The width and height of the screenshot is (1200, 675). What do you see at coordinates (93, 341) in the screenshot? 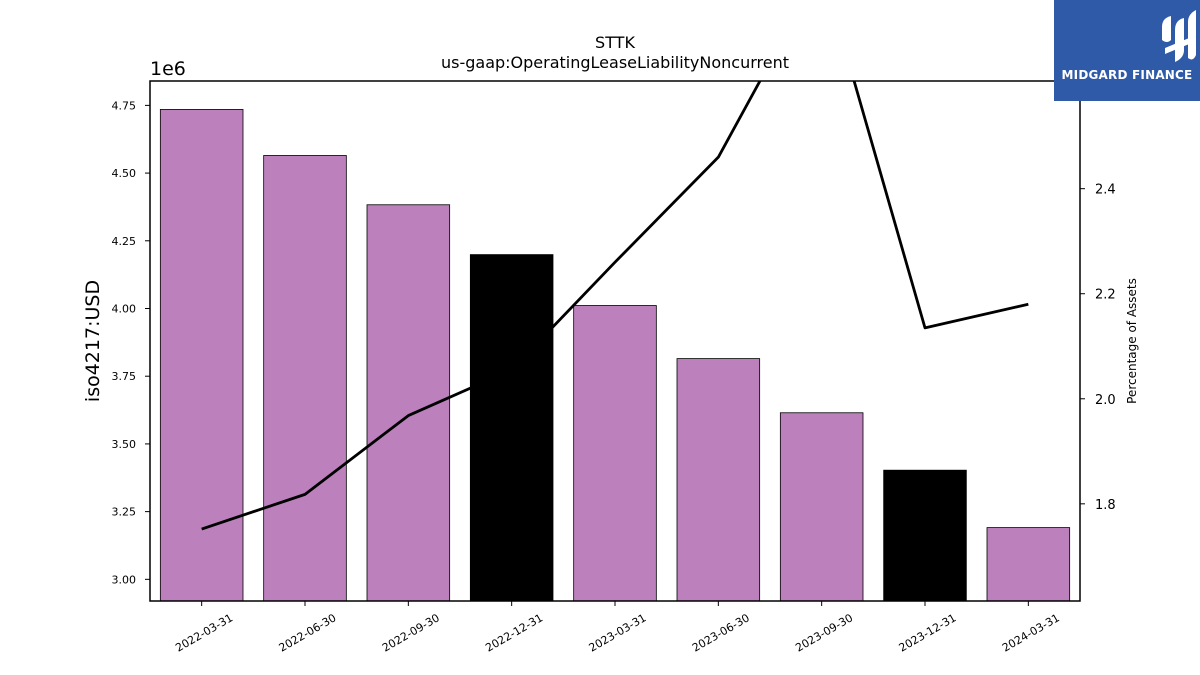
I see `y-axis-label: iso4217:USD` at bounding box center [93, 341].